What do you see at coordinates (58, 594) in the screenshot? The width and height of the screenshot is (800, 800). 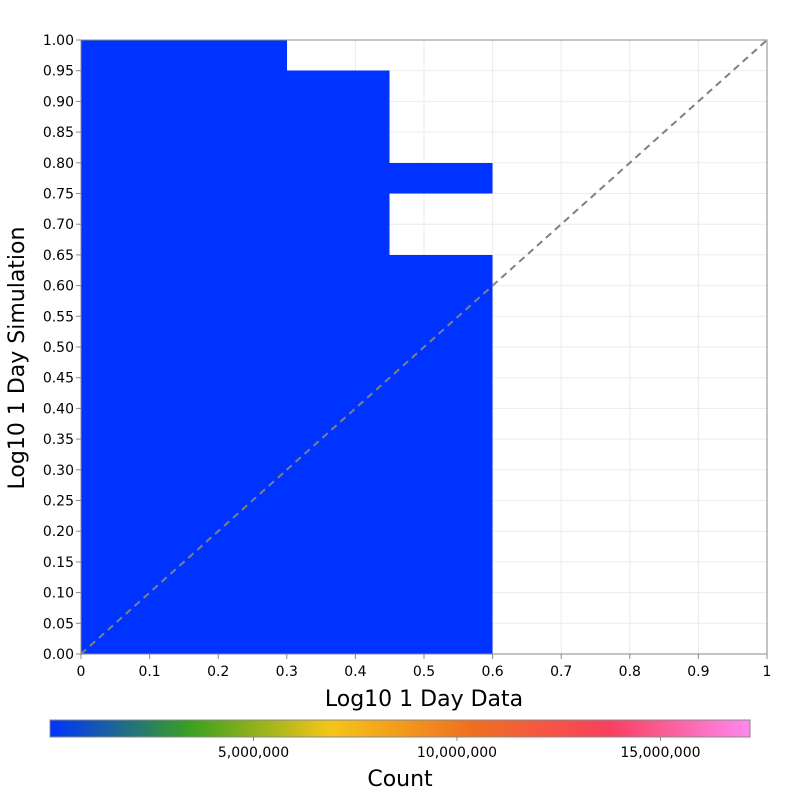 I see `y-tick-label: 0.10` at bounding box center [58, 594].